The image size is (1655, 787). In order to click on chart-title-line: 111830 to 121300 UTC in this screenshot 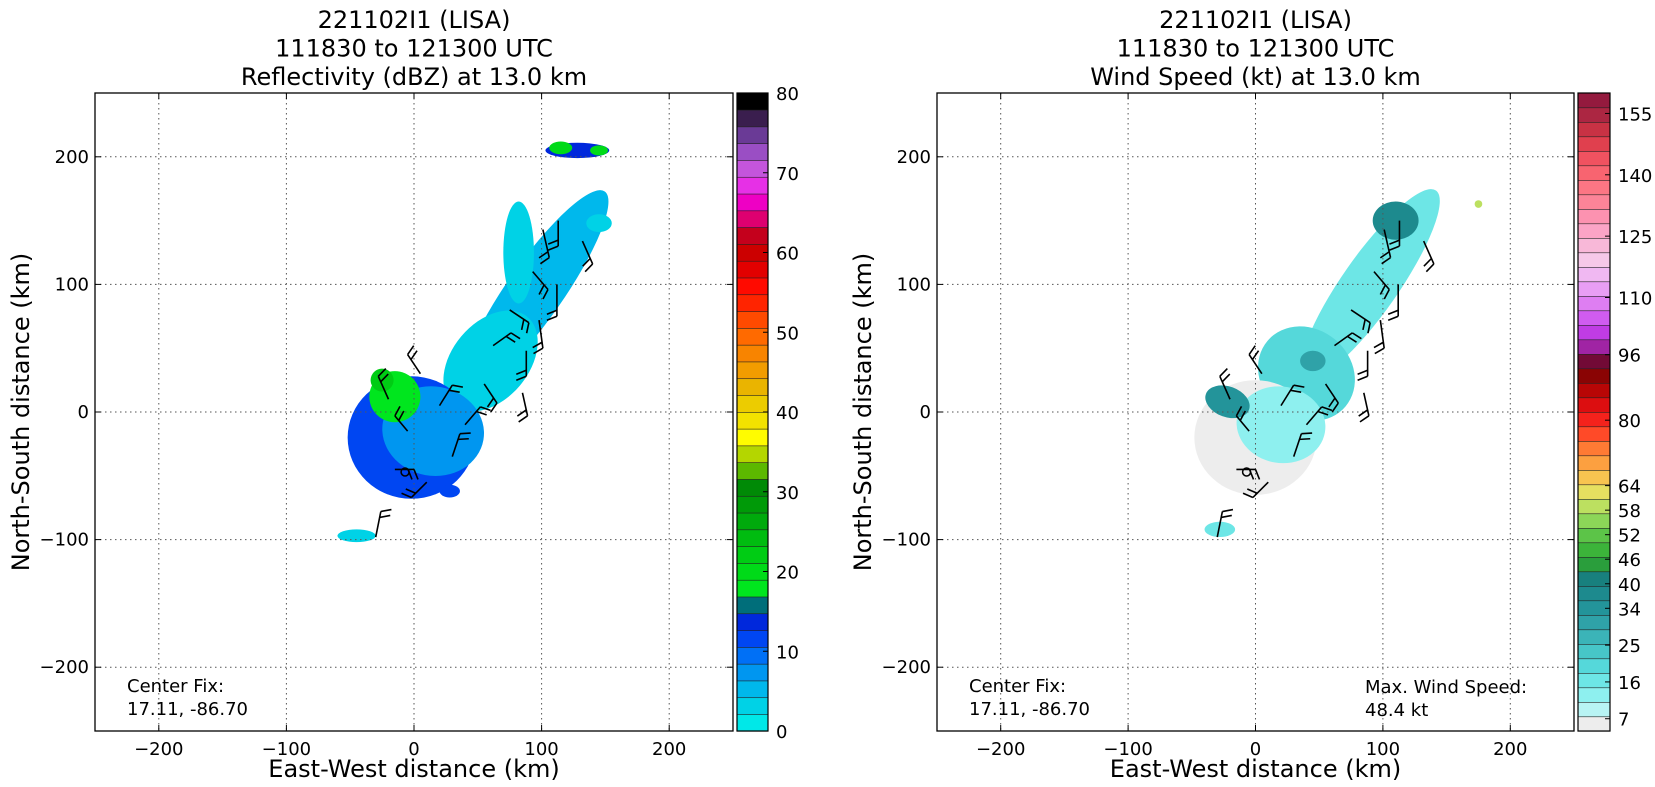, I will do `click(1256, 49)`.